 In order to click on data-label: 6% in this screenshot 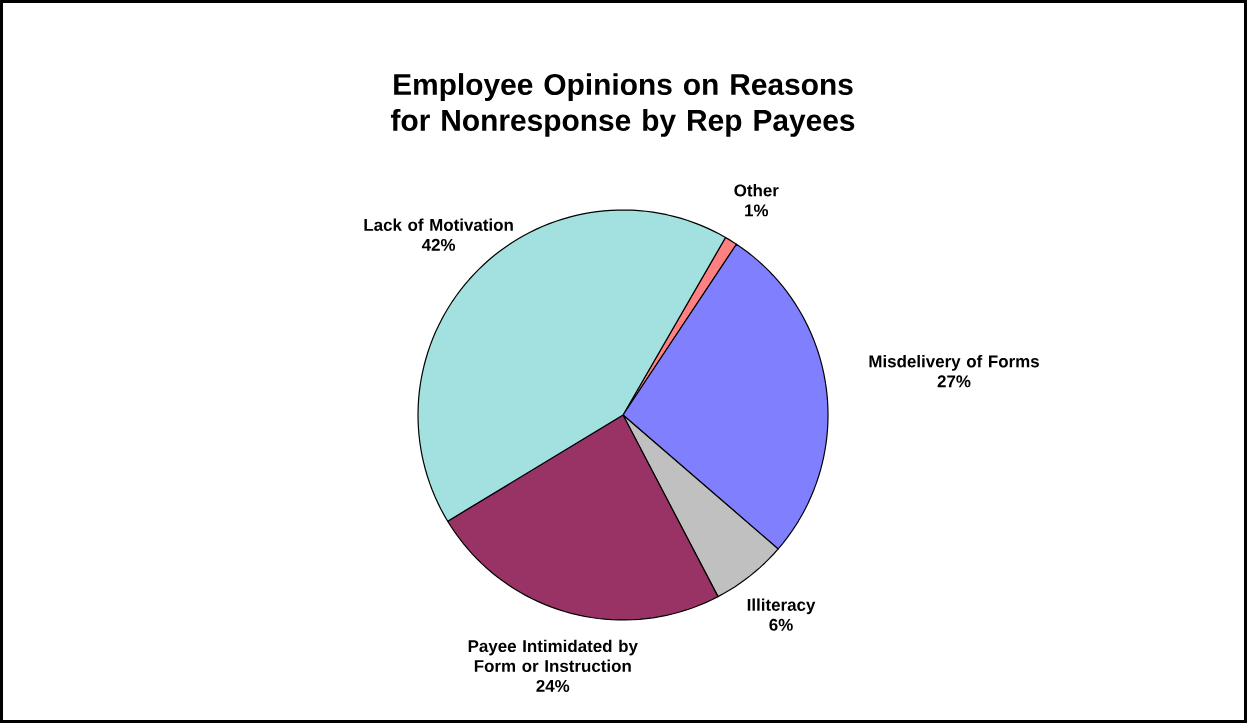, I will do `click(781, 624)`.